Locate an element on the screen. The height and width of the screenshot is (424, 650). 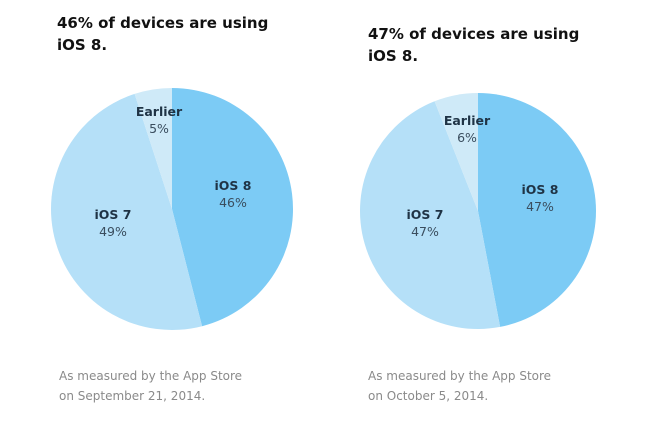
slice-label-earlier: Earlier 6% is located at coordinates (467, 129).